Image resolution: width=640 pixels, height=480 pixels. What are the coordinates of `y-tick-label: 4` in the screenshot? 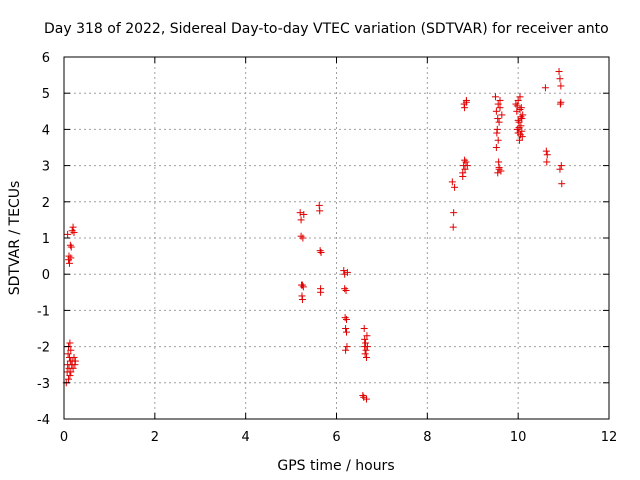 It's located at (46, 130).